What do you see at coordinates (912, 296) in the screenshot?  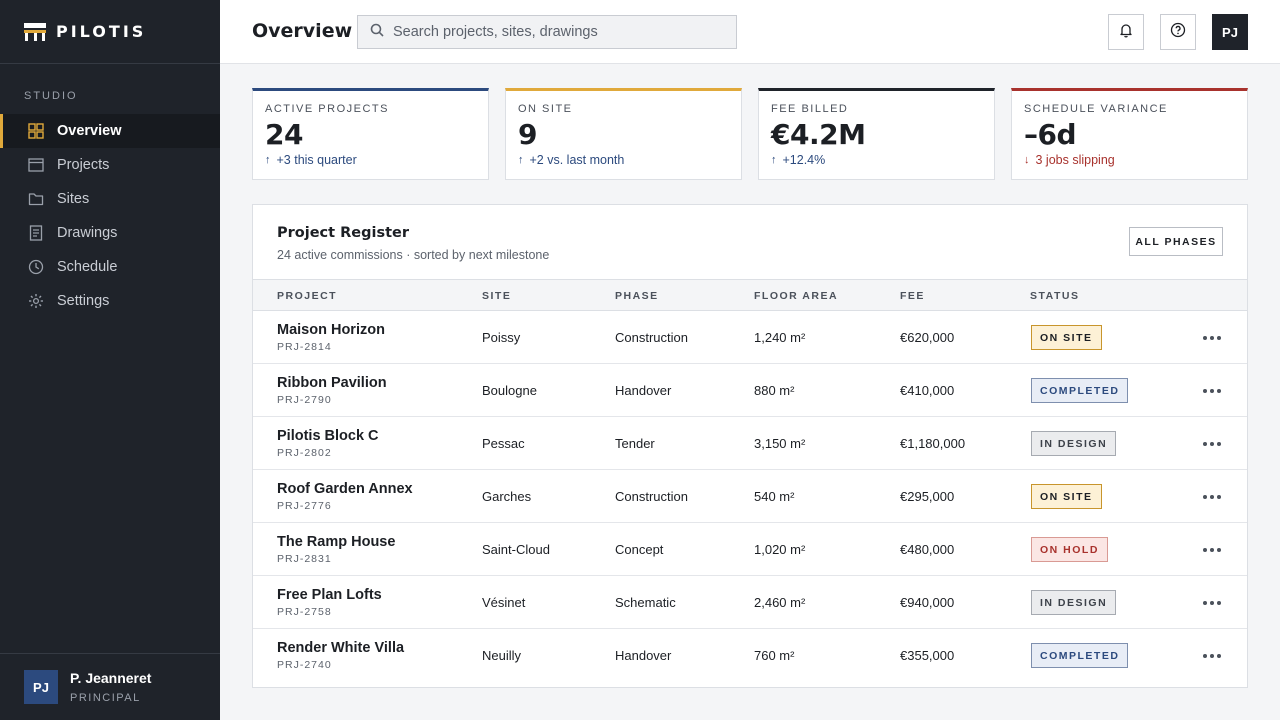 I see `column-header-fee: FEE` at bounding box center [912, 296].